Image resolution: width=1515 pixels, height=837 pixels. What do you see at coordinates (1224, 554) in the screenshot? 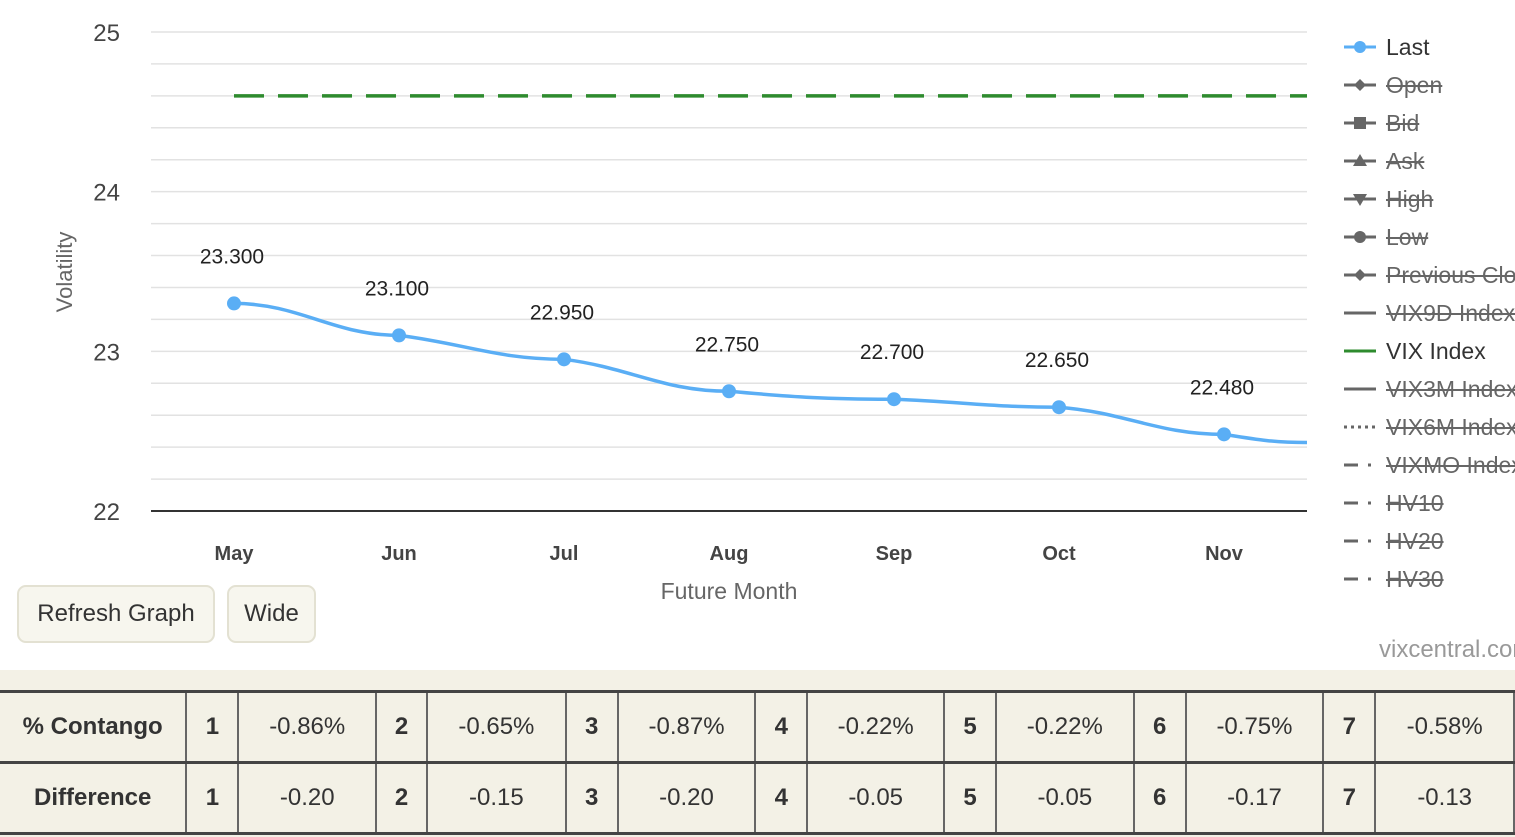
I see `x-tick-label: Nov` at bounding box center [1224, 554].